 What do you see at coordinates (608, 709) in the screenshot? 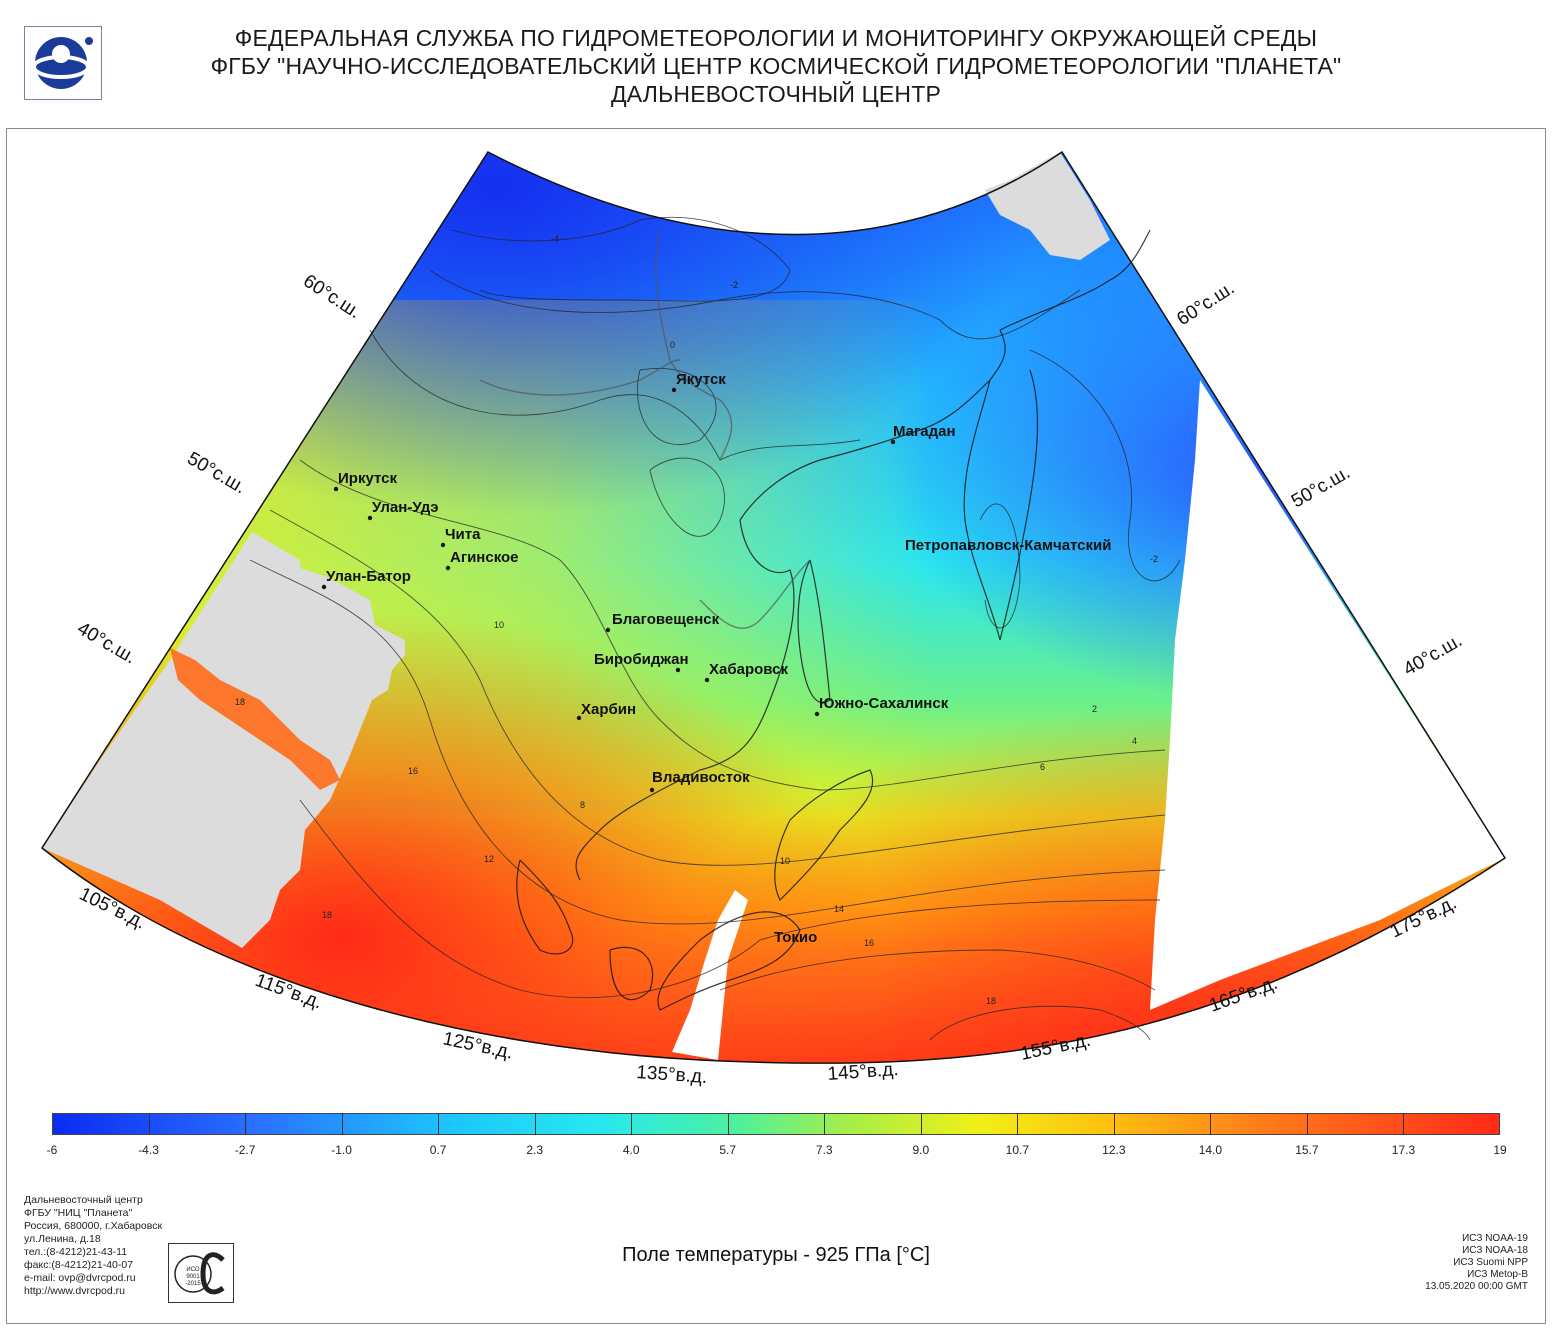
I see `city-label: Харбин` at bounding box center [608, 709].